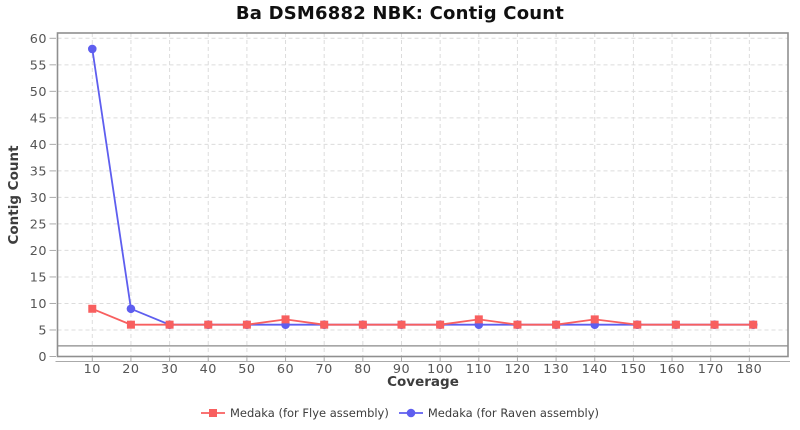 The width and height of the screenshot is (800, 430). What do you see at coordinates (130, 369) in the screenshot?
I see `x-tick-label: 20` at bounding box center [130, 369].